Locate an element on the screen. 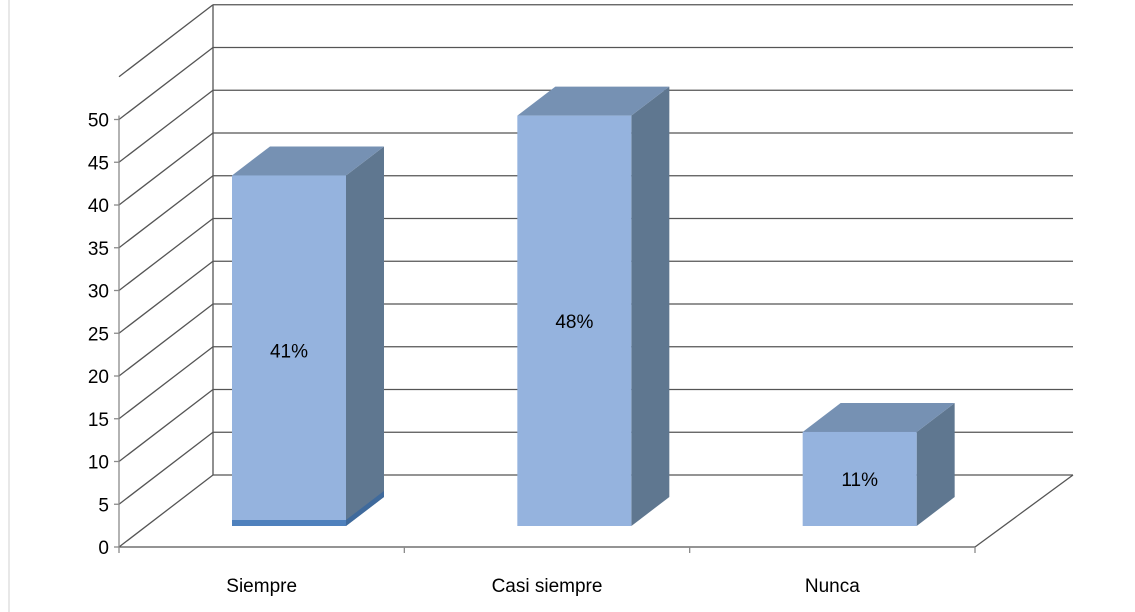 This screenshot has width=1135, height=612. data-label: 41% is located at coordinates (289, 352).